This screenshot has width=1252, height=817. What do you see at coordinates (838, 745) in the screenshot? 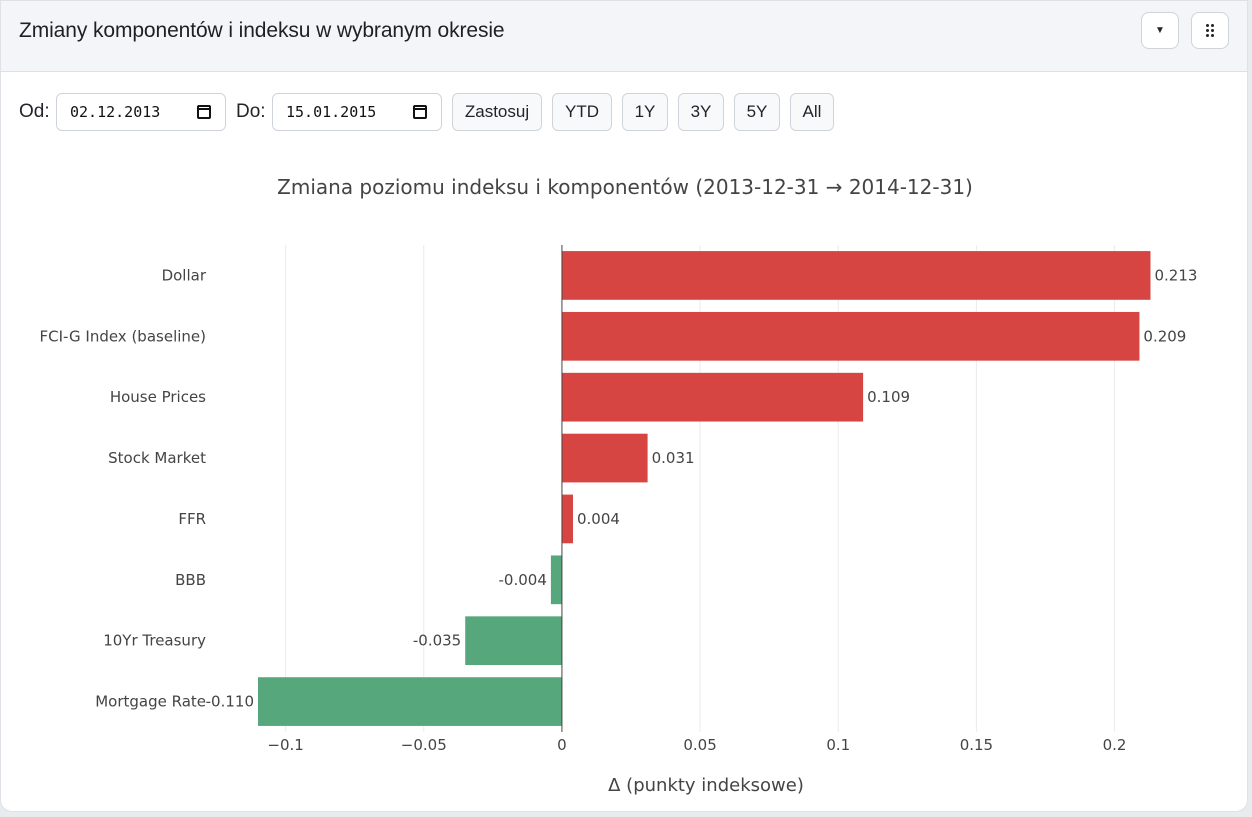
I see `x-tick-label: 0.1` at bounding box center [838, 745].